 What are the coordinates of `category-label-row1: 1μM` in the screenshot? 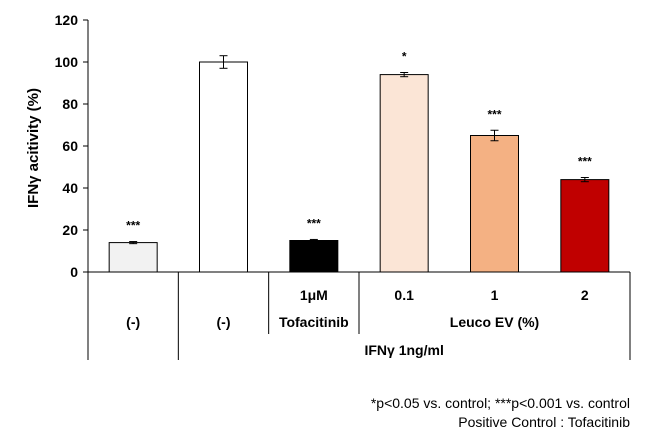 It's located at (314, 295).